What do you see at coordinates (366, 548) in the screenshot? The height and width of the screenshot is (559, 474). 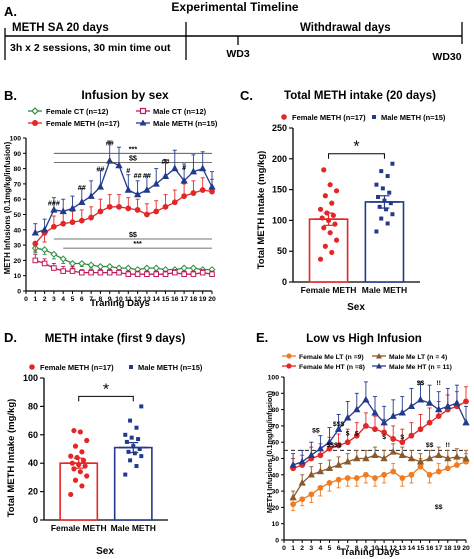 I see `x-tick-label: 9` at bounding box center [366, 548].